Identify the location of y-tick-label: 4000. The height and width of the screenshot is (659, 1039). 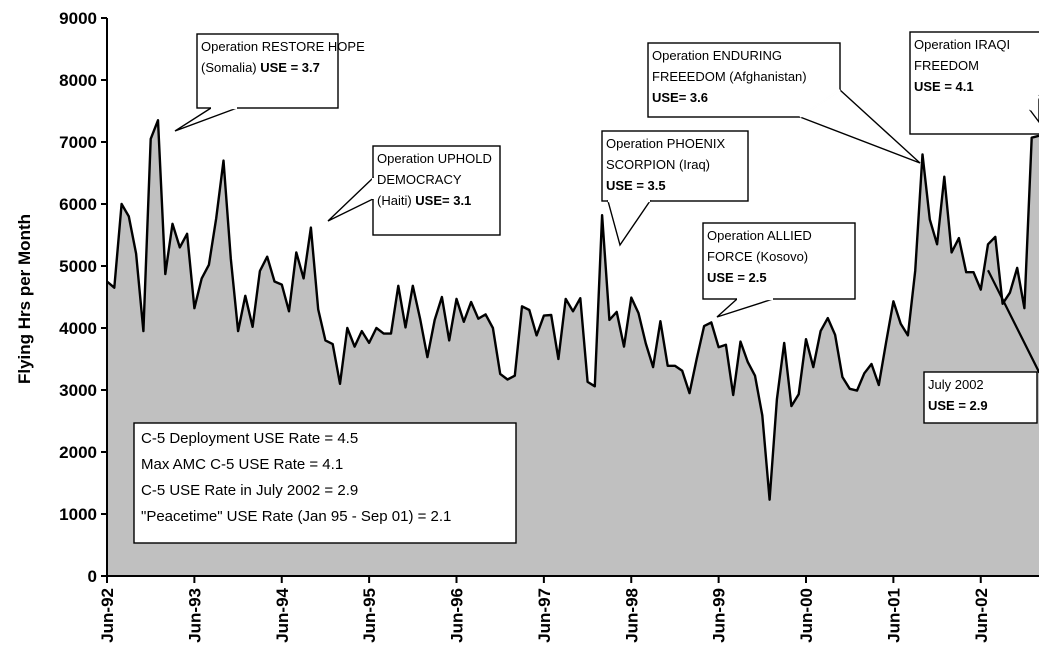
(78, 328).